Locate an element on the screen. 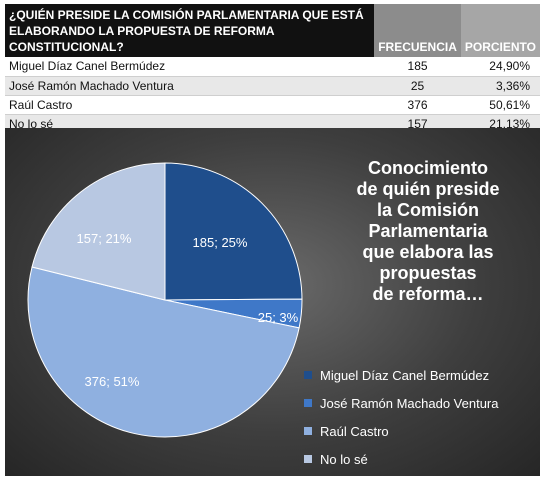  row-label: Miguel Díaz Canel Bermúdez is located at coordinates (190, 67).